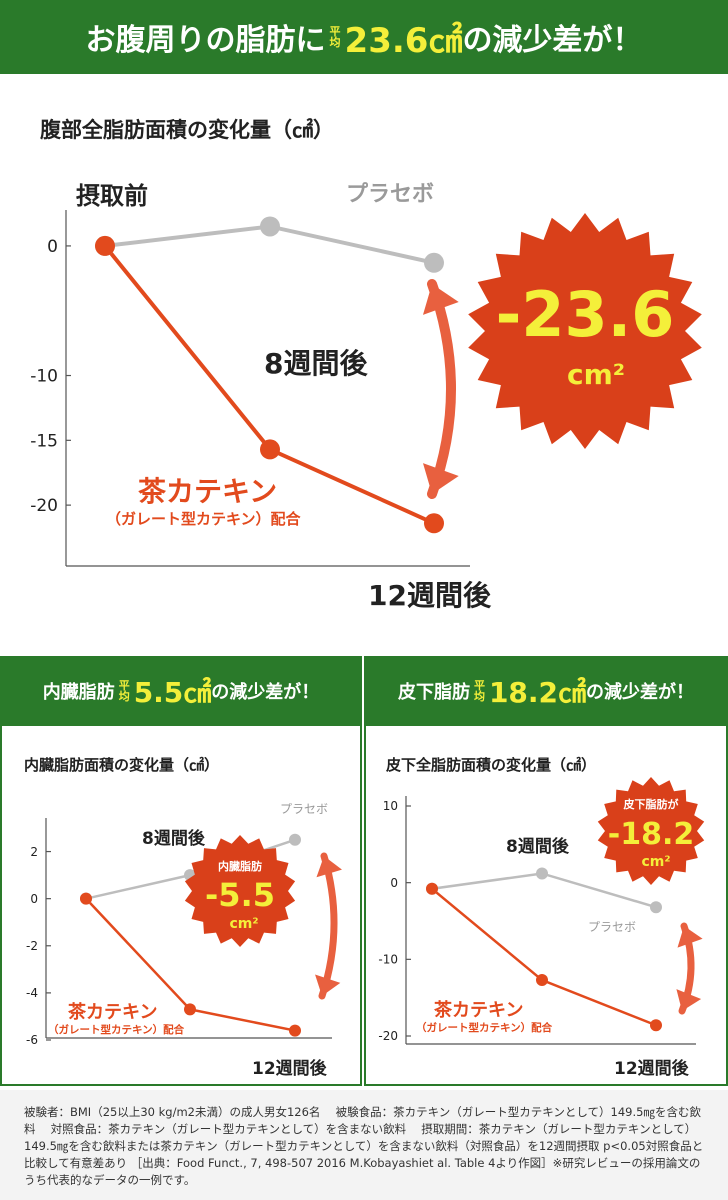 This screenshot has height=1200, width=728. What do you see at coordinates (612, 927) in the screenshot?
I see `subcutaneous-placebo-label: プラセボ` at bounding box center [612, 927].